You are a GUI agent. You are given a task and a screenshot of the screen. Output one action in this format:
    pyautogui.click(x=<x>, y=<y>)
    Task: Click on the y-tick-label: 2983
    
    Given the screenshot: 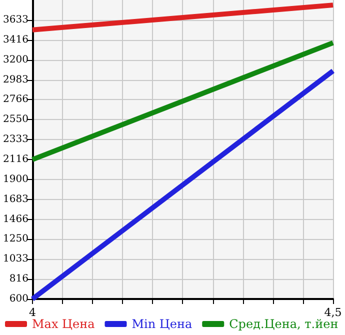 What is the action you would take?
    pyautogui.click(x=15, y=80)
    